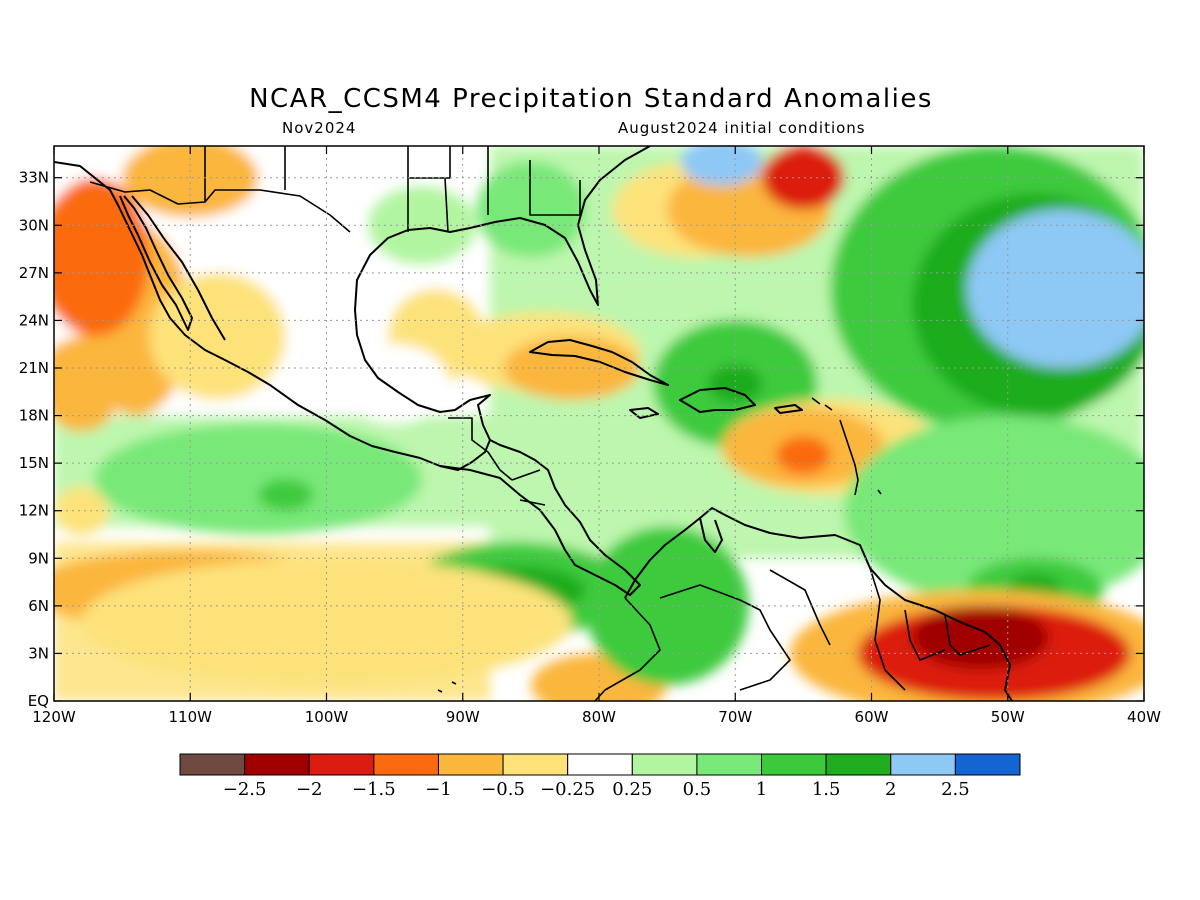 This screenshot has height=900, width=1200. What do you see at coordinates (34, 511) in the screenshot?
I see `y-tick-label: 12N` at bounding box center [34, 511].